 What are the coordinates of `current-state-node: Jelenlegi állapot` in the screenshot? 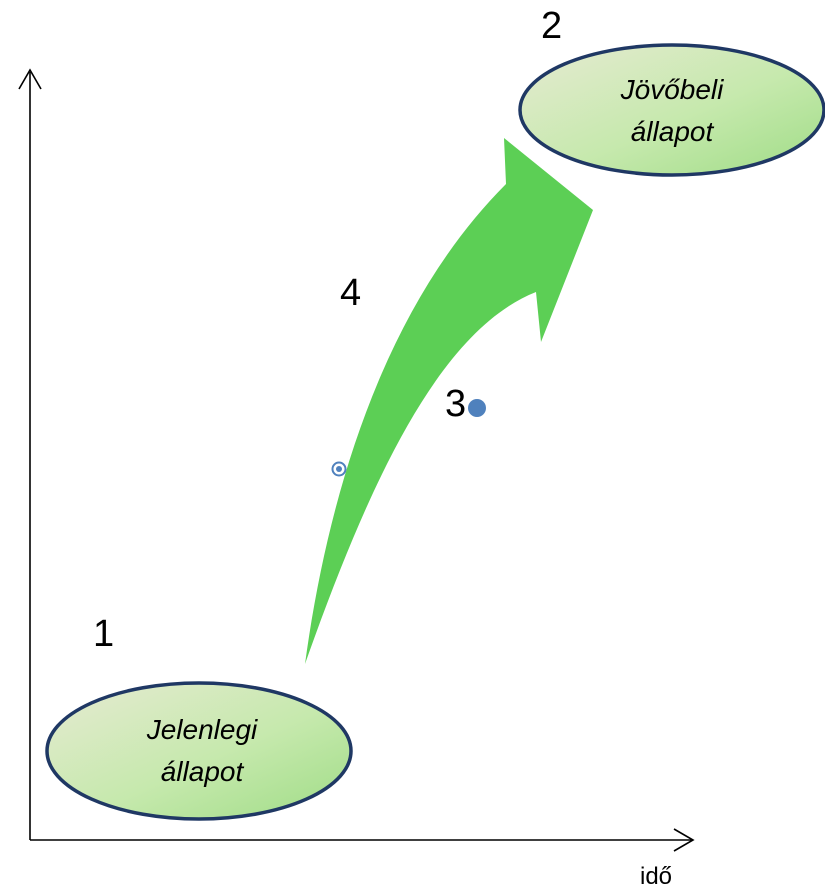 It's located at (199, 751).